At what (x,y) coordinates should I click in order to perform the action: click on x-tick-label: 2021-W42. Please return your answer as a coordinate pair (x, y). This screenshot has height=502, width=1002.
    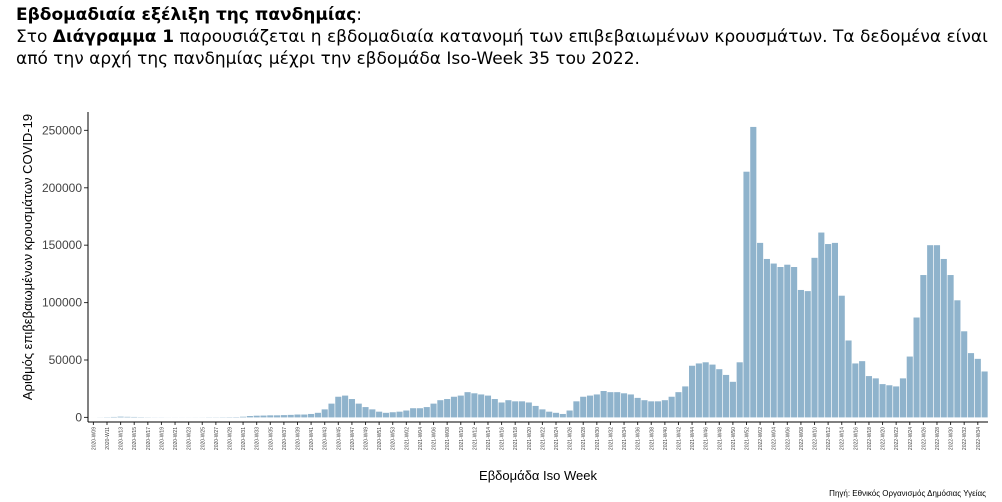
    Looking at the image, I should click on (679, 438).